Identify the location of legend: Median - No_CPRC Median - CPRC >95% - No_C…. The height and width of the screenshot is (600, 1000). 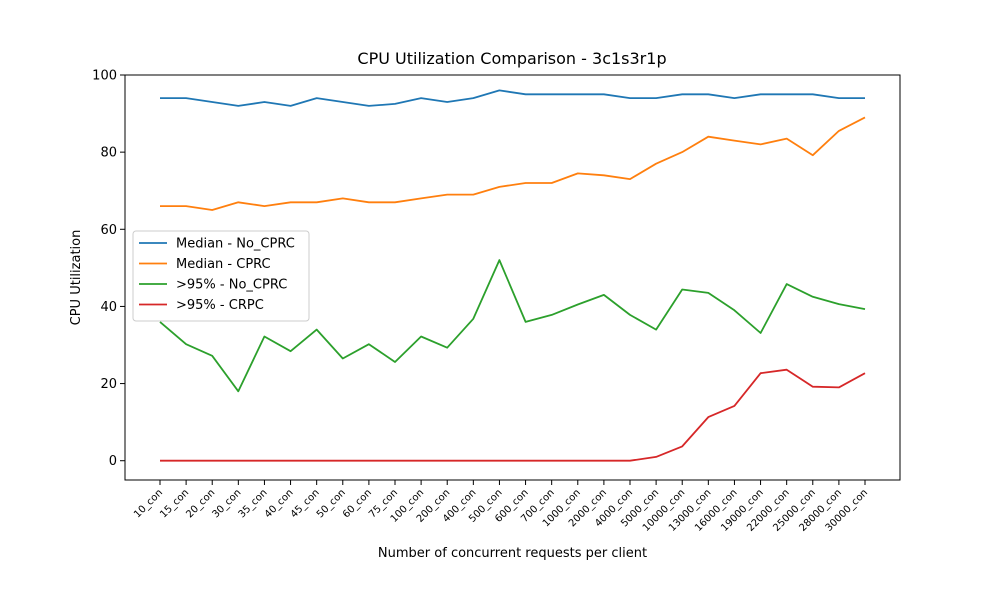
(221, 276).